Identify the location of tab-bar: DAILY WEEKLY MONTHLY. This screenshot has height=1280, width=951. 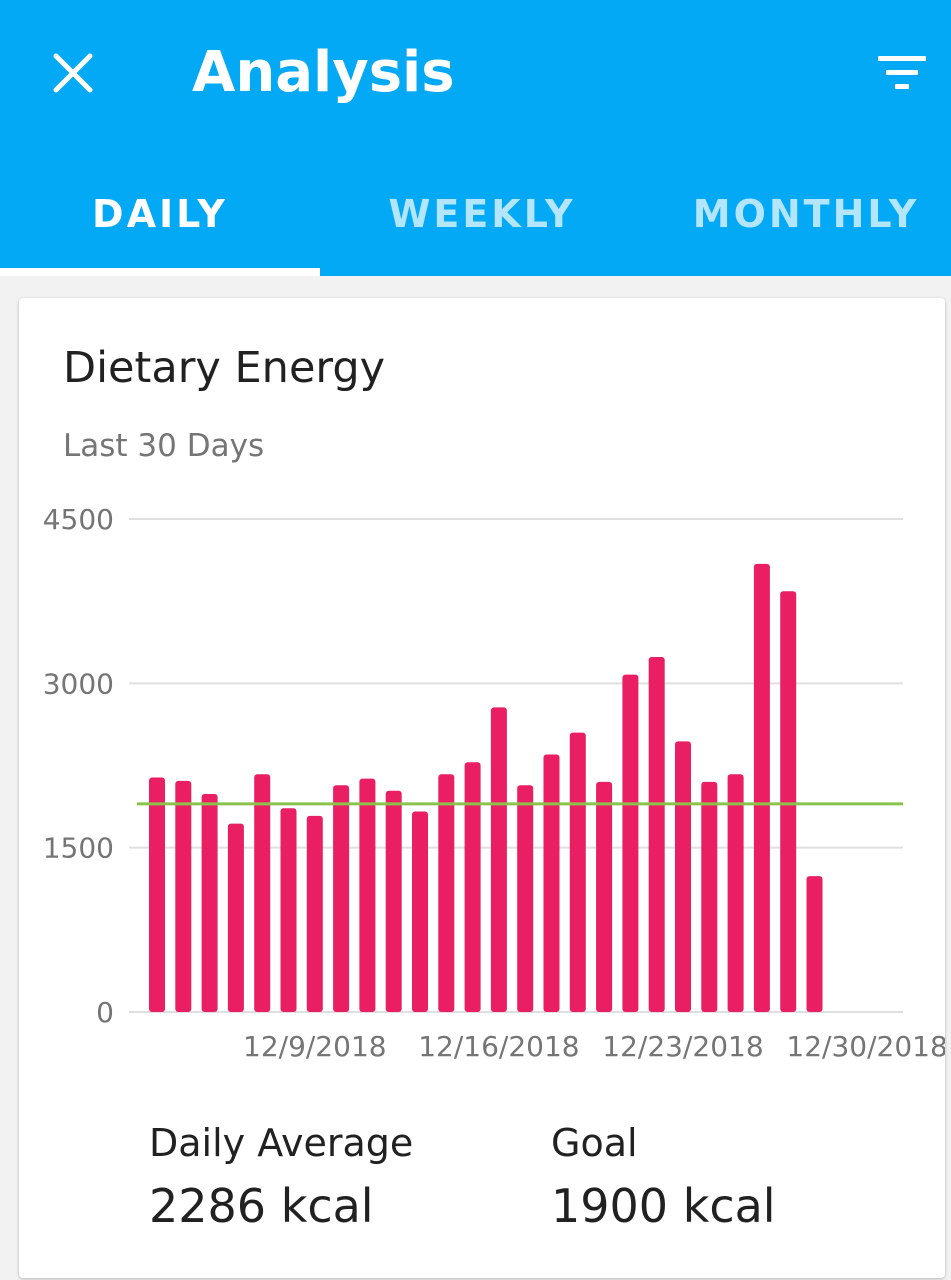
(475, 222).